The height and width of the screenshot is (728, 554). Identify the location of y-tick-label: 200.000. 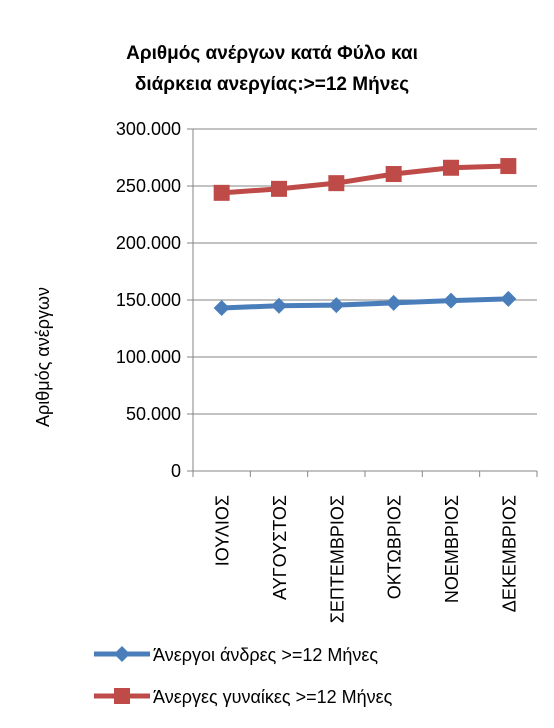
(148, 243).